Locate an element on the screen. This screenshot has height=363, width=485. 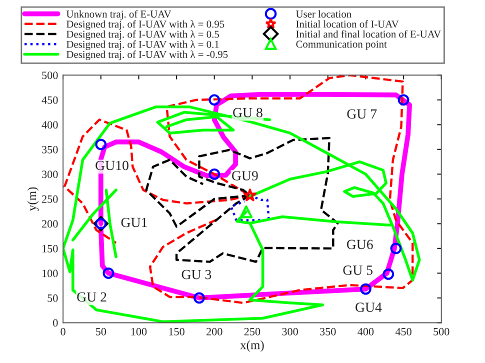
annotation: GU6 is located at coordinates (359, 245).